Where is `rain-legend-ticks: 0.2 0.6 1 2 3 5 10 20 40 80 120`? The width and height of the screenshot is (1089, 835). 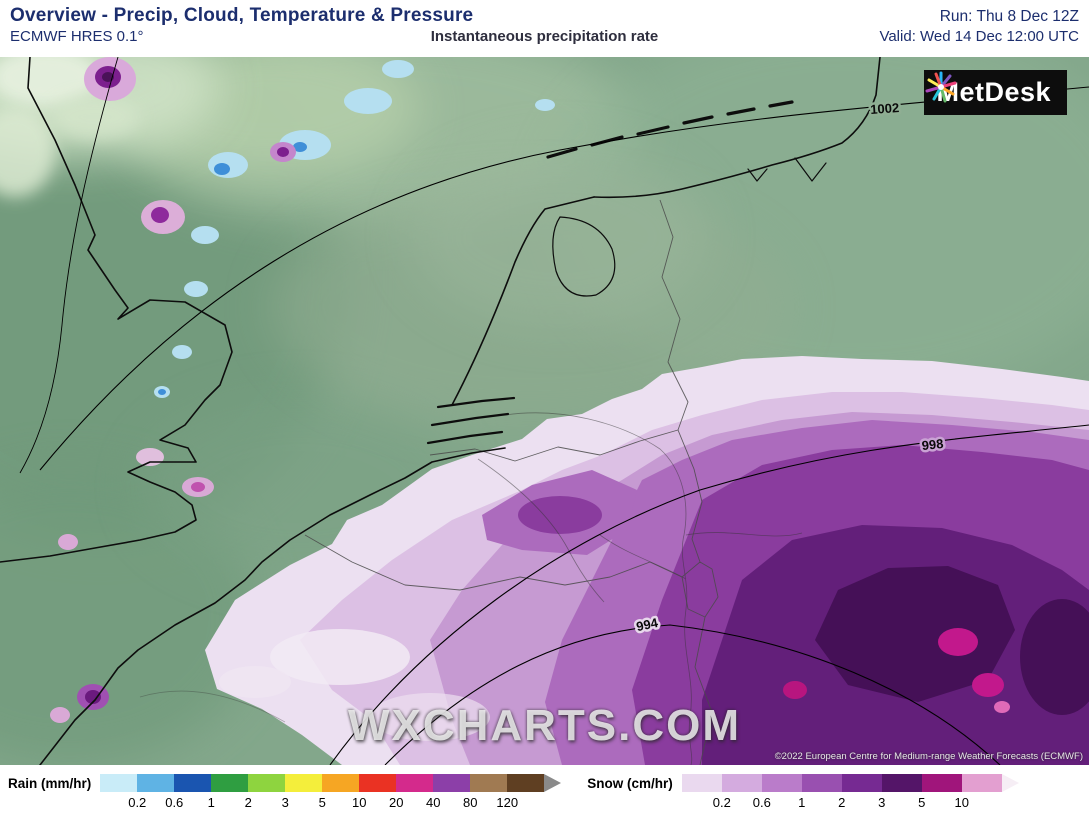
rain-legend-ticks: 0.2 0.6 1 2 3 5 10 20 40 80 120 is located at coordinates (322, 803).